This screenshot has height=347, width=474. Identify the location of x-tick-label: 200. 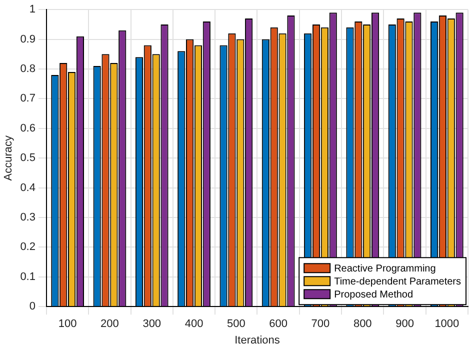
(109, 324).